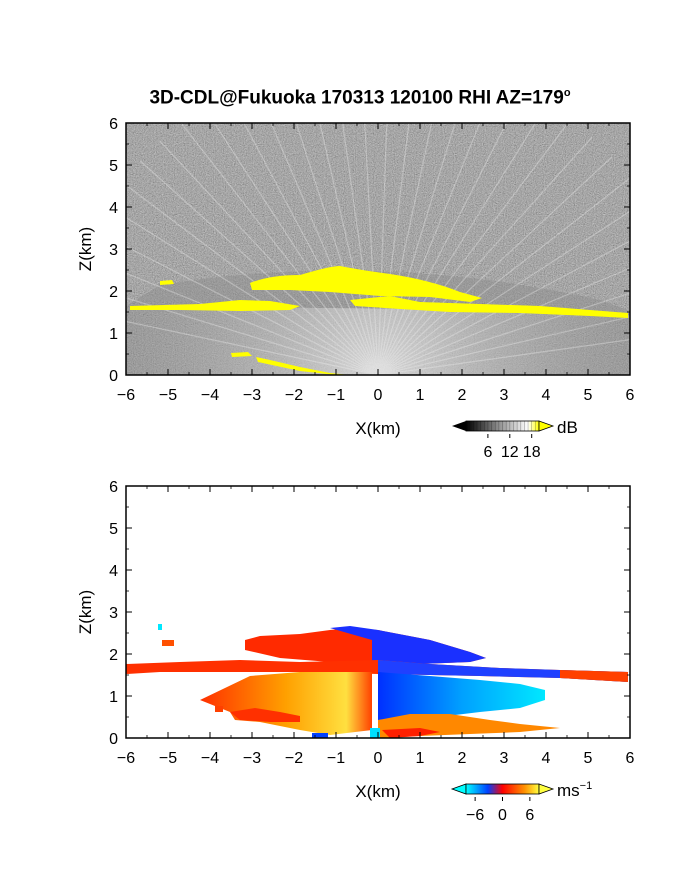 This screenshot has height=880, width=680. Describe the element at coordinates (294, 395) in the screenshot. I see `backscatter-x-tick-label: −2` at that location.